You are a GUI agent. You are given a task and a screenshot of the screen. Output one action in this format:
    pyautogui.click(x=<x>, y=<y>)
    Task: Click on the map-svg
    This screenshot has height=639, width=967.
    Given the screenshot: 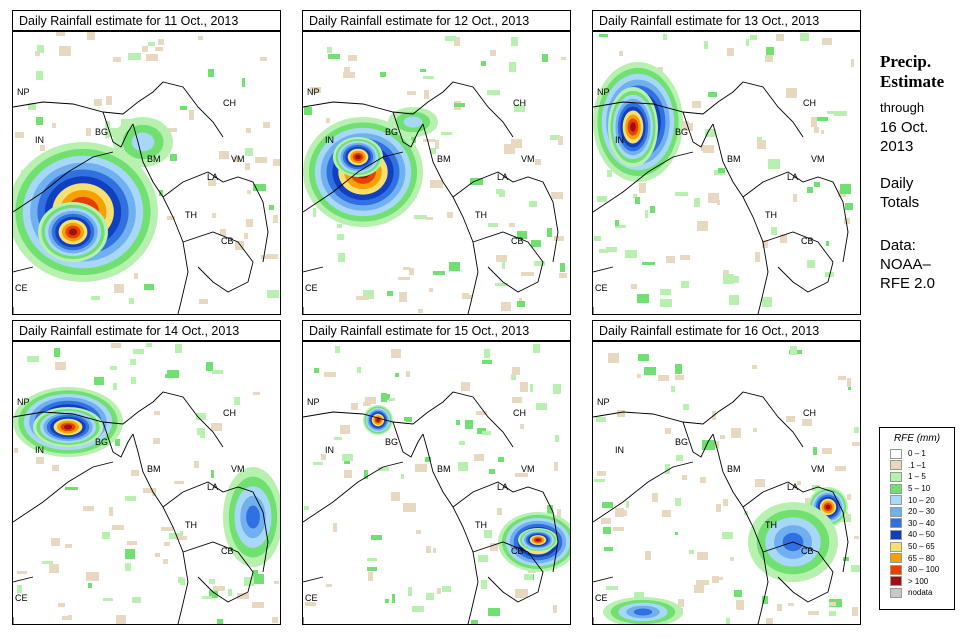 What is the action you would take?
    pyautogui.click(x=726, y=485)
    